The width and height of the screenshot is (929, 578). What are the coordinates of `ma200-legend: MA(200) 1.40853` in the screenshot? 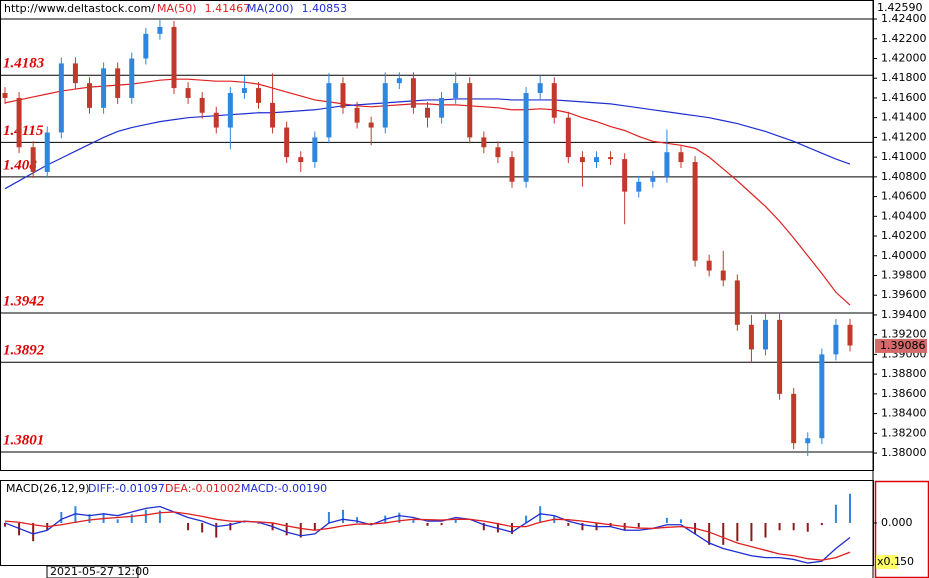 It's located at (297, 8).